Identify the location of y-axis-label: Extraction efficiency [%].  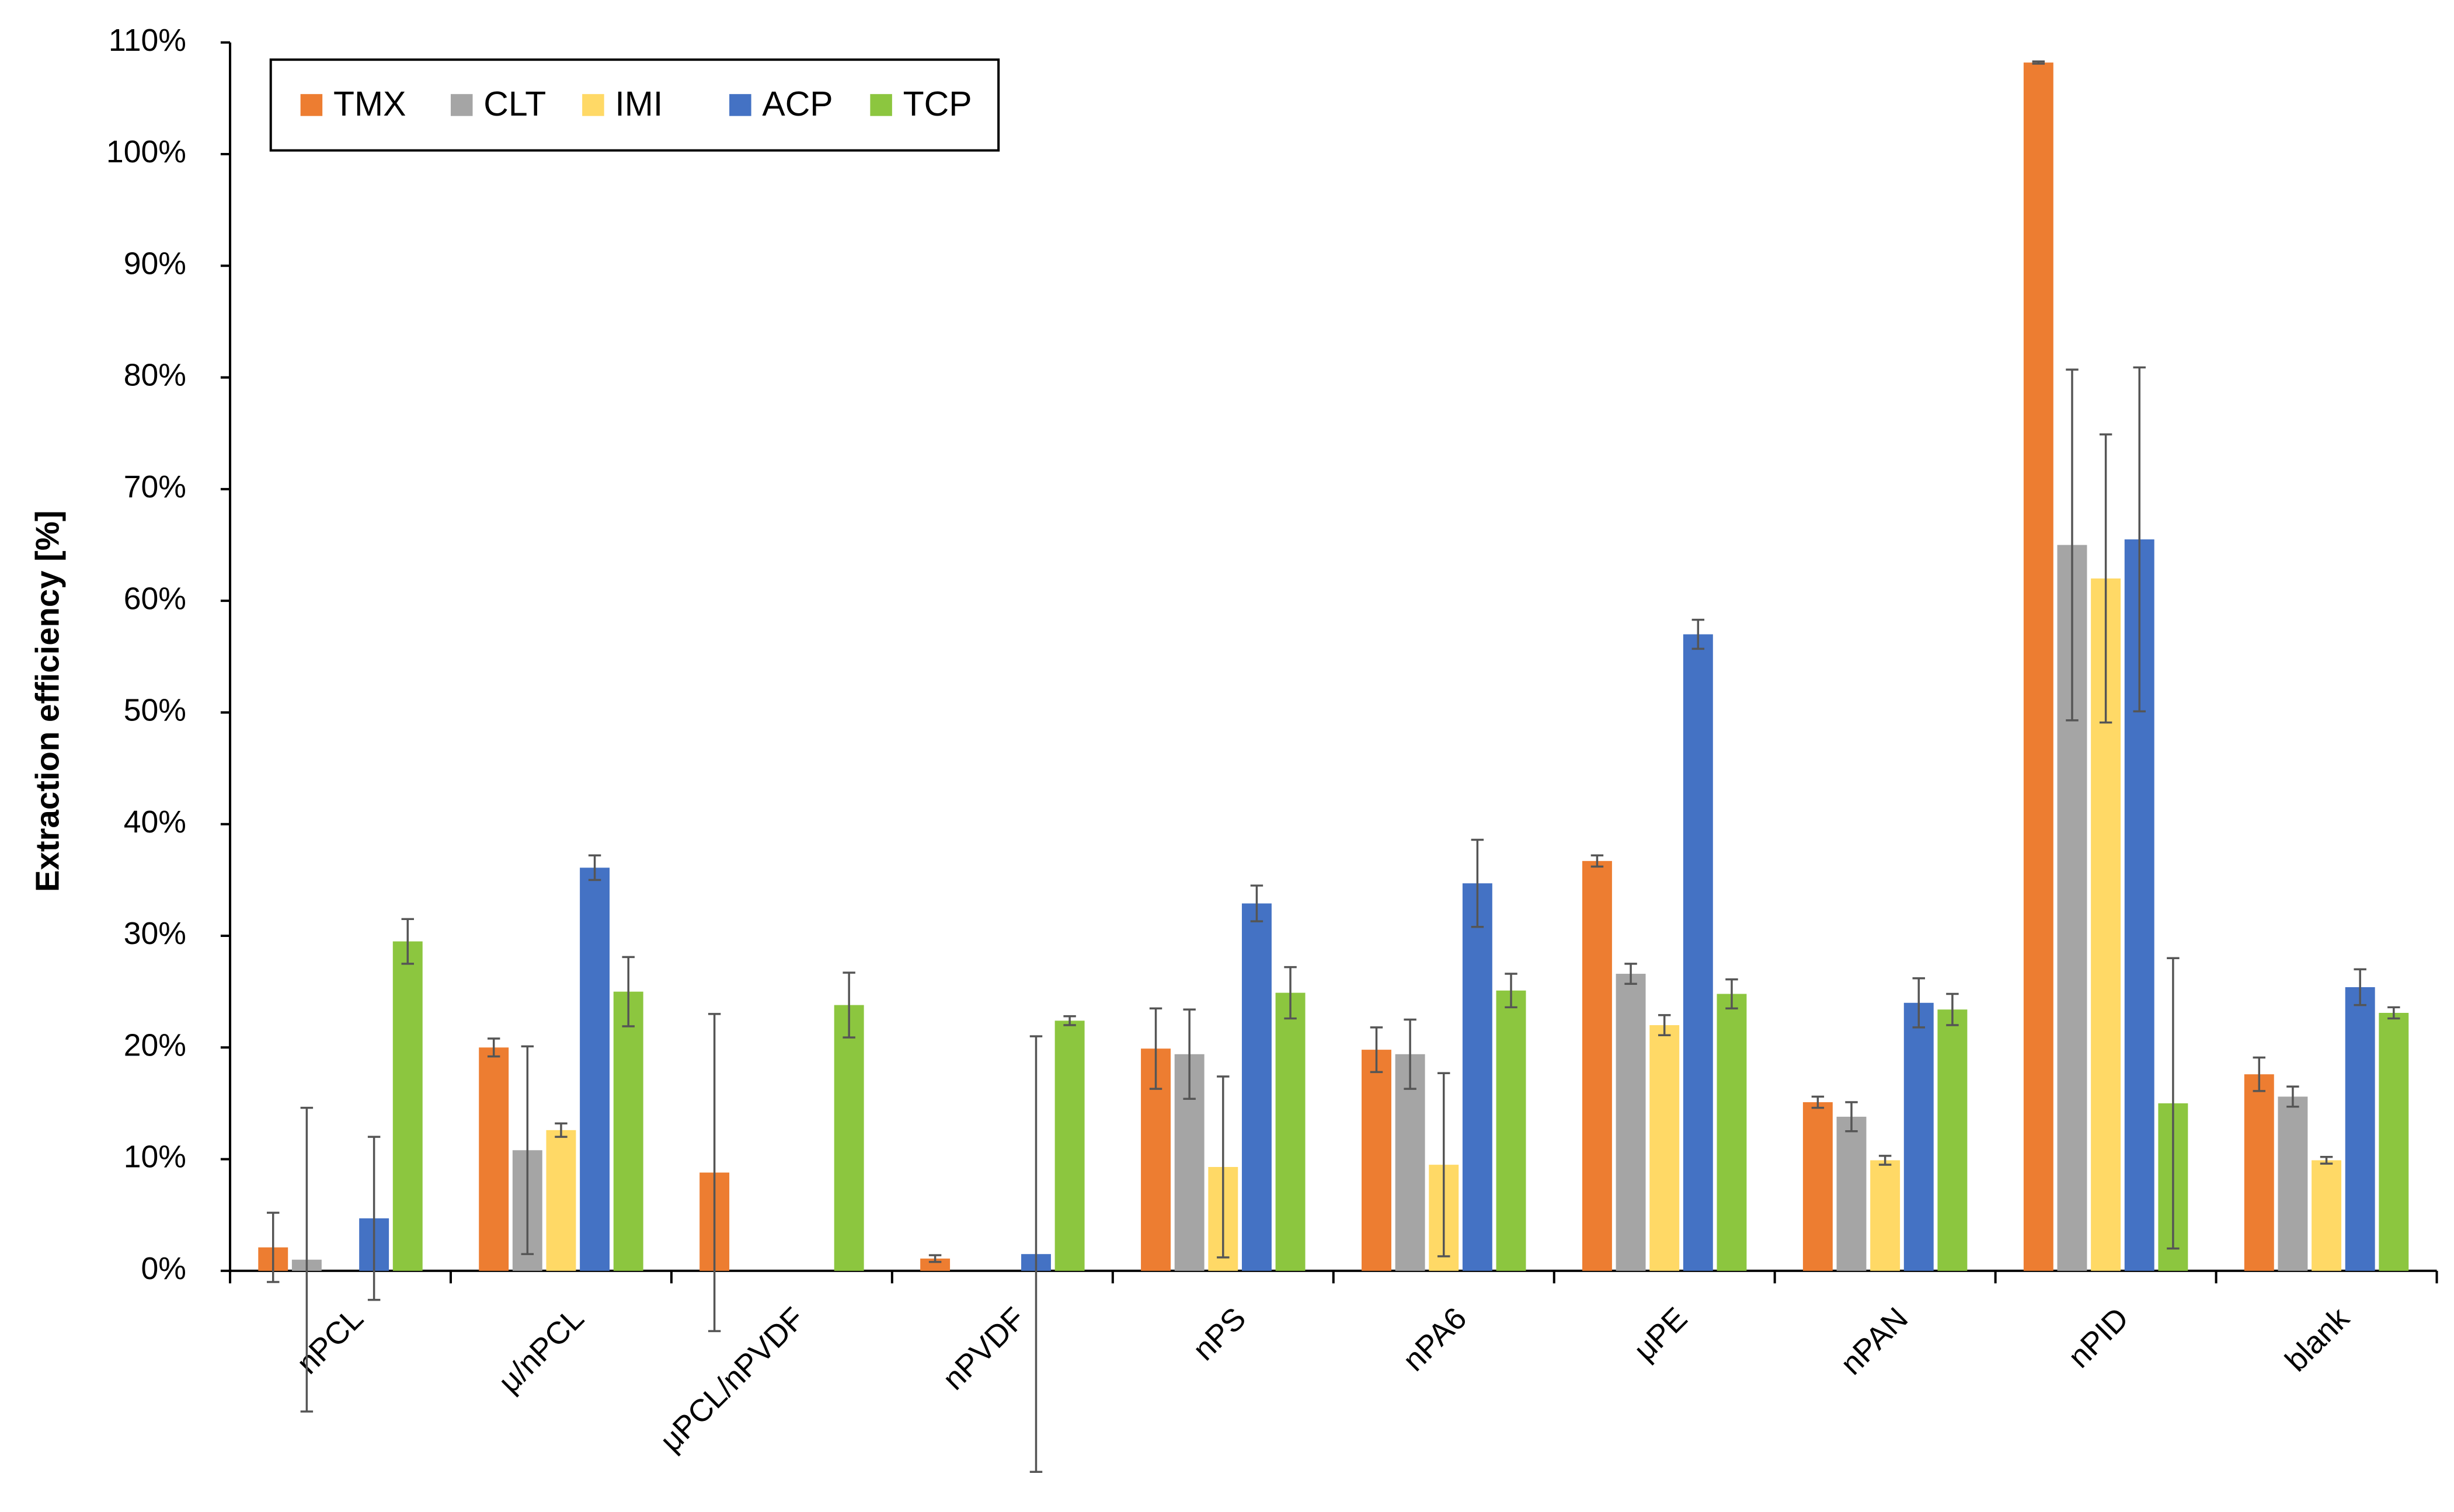
(48, 701).